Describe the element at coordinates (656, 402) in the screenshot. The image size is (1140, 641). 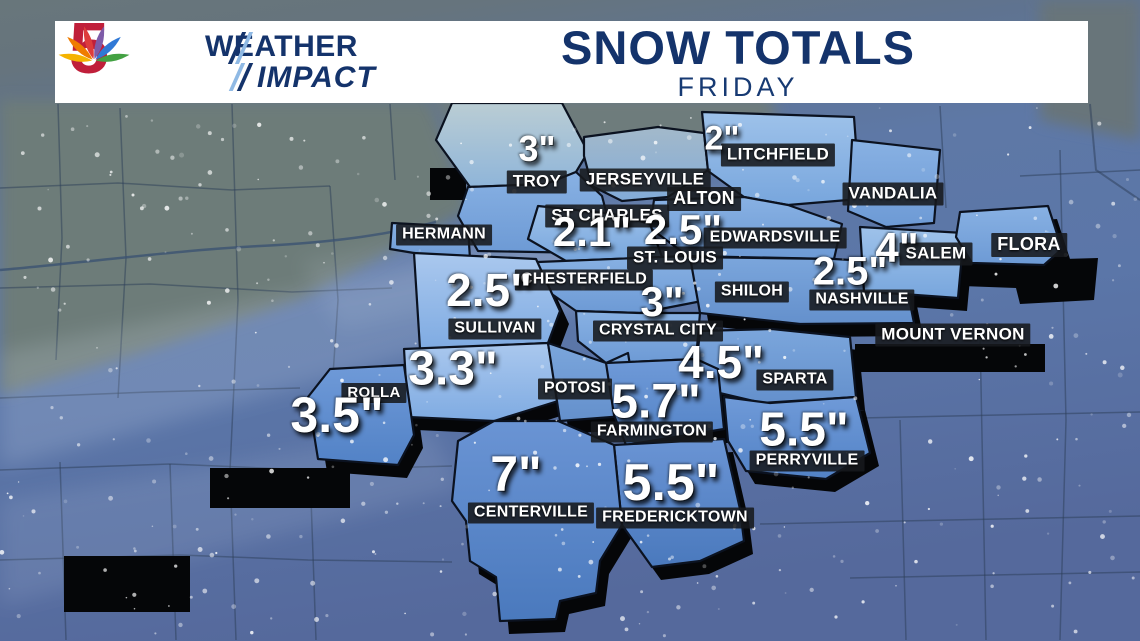
I see `snow-total-label: 5.7"` at that location.